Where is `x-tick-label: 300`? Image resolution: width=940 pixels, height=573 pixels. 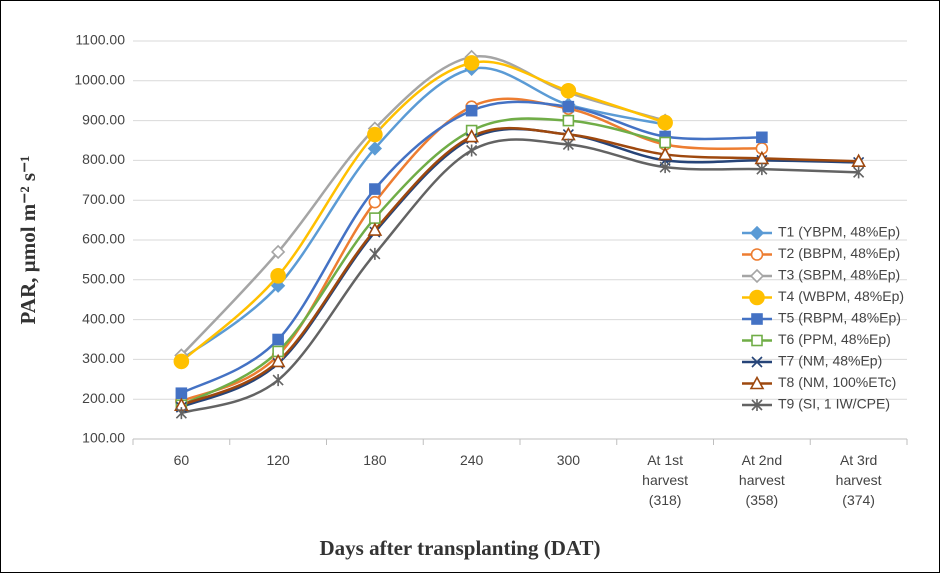
x-tick-label: 300 is located at coordinates (568, 460).